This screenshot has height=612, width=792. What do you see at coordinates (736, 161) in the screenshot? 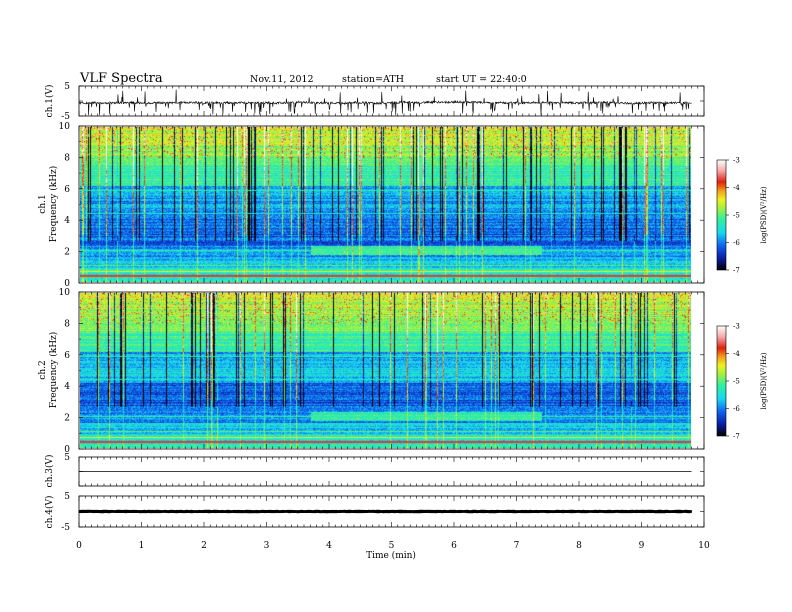
I see `colorbar1-tick-label: -3` at bounding box center [736, 161].